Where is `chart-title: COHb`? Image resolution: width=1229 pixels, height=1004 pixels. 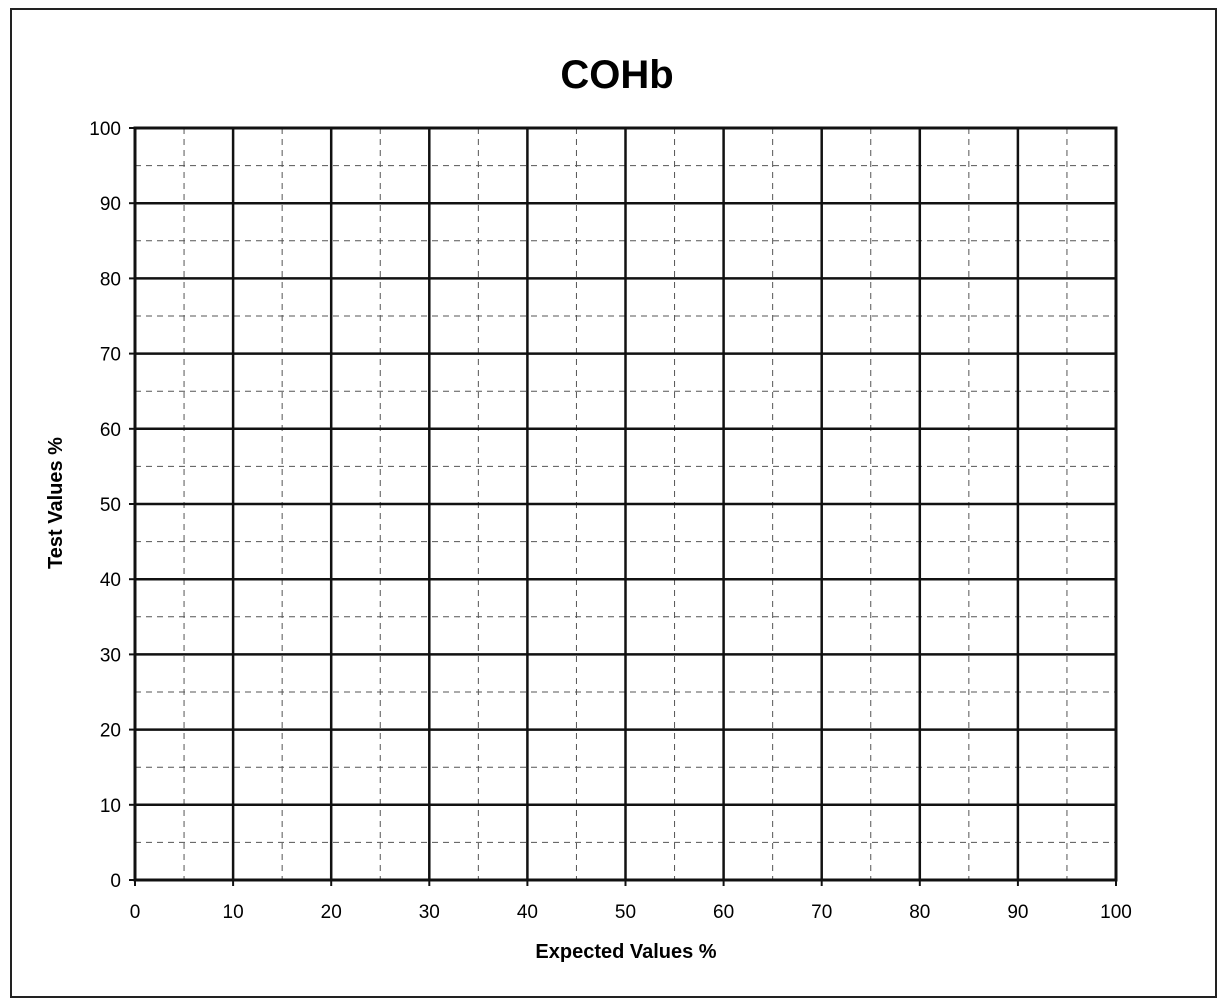 chart-title: COHb is located at coordinates (616, 75).